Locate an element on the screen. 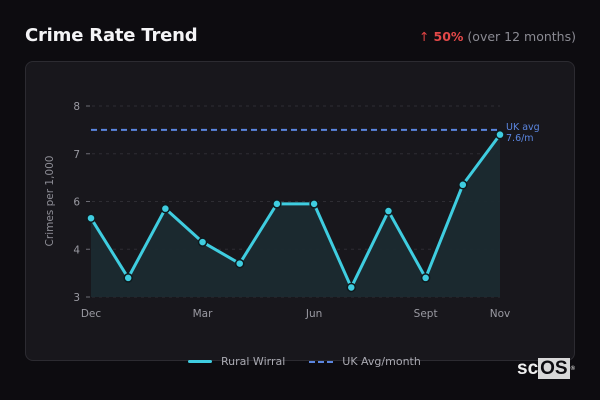  legend-item-uk-average: UK Avg/month is located at coordinates (365, 361).